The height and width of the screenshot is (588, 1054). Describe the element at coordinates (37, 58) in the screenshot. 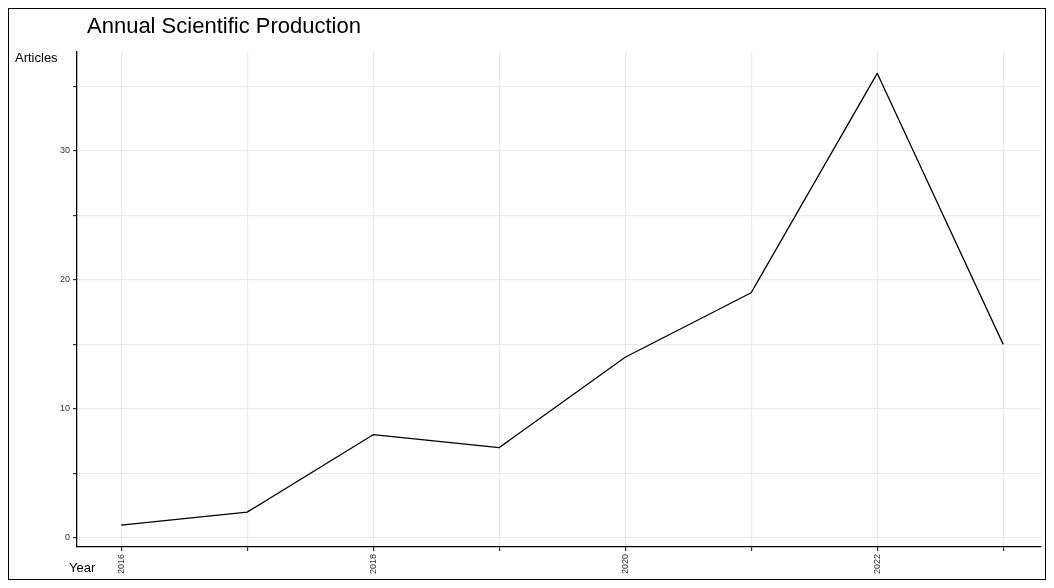

I see `y-axis-title: Articles` at that location.